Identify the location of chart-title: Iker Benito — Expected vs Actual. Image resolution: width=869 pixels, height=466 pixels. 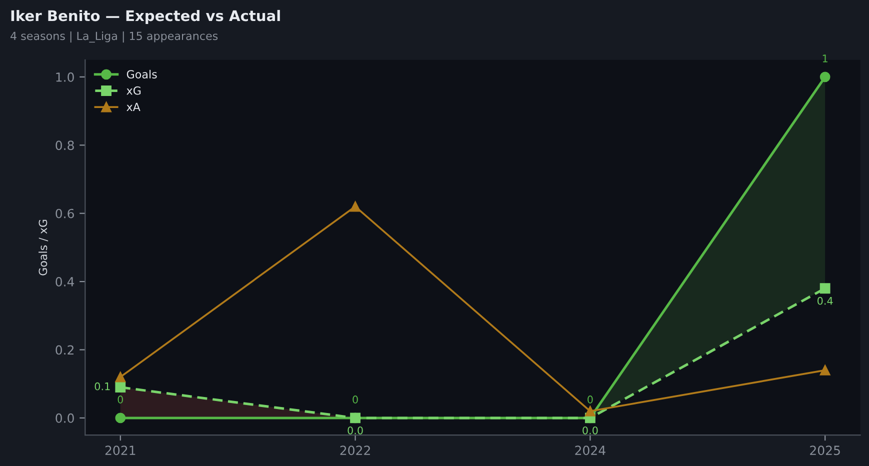
(145, 17).